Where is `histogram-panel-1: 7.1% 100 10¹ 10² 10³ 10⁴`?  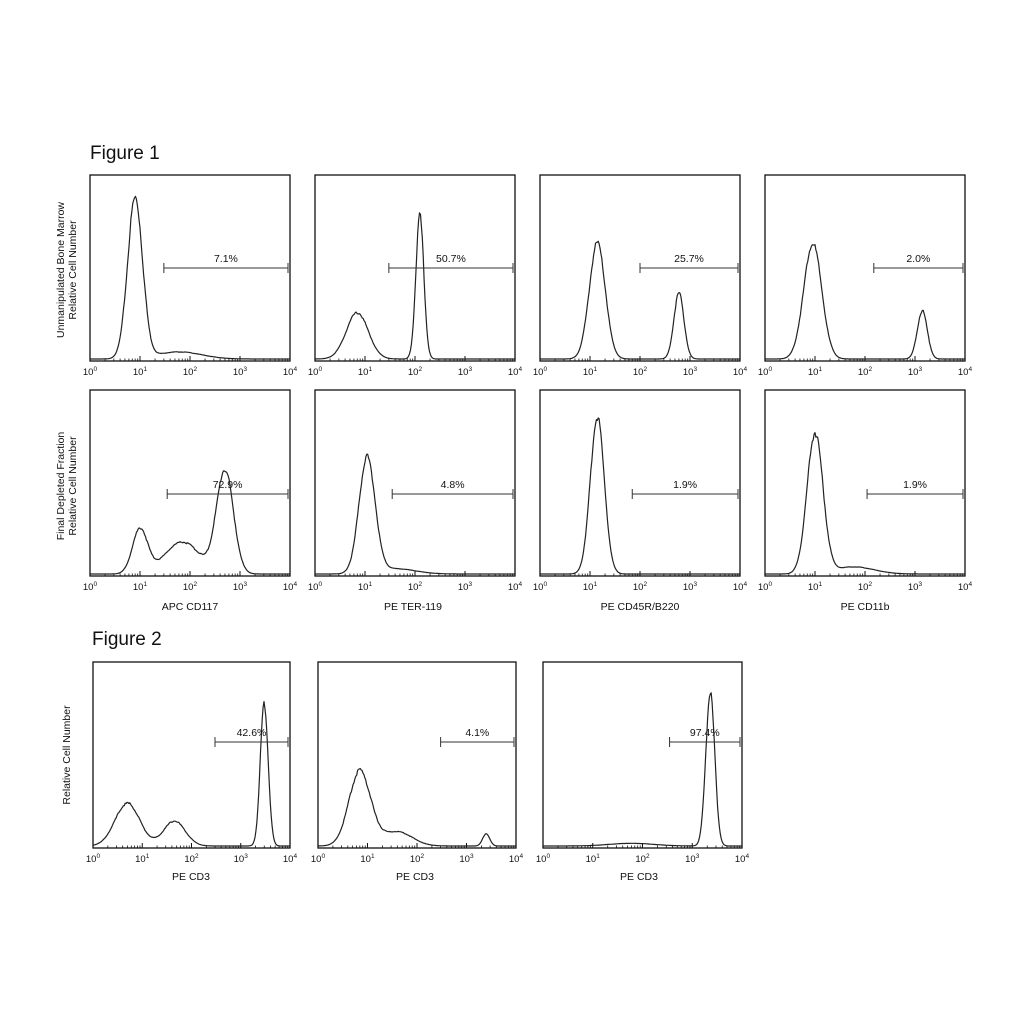 histogram-panel-1: 7.1% 100 10¹ 10² 10³ 10⁴ is located at coordinates (190, 276).